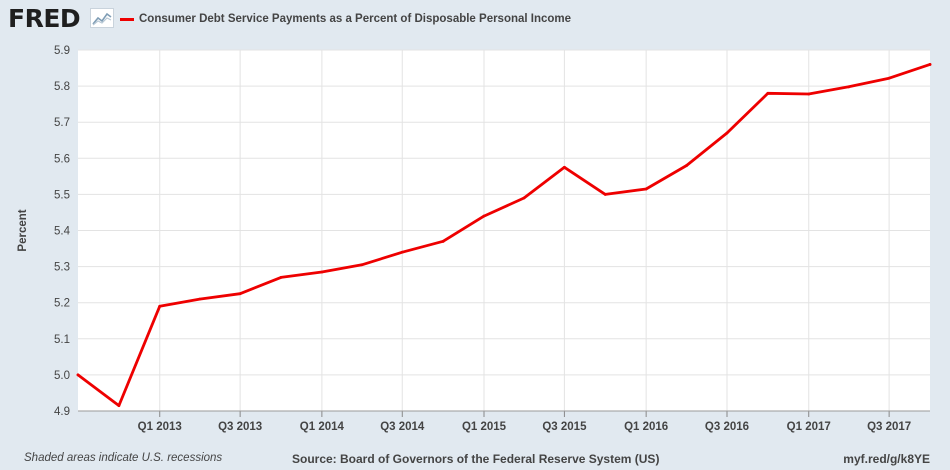 The width and height of the screenshot is (950, 470). Describe the element at coordinates (62, 232) in the screenshot. I see `y-tick-label: 5.4` at that location.